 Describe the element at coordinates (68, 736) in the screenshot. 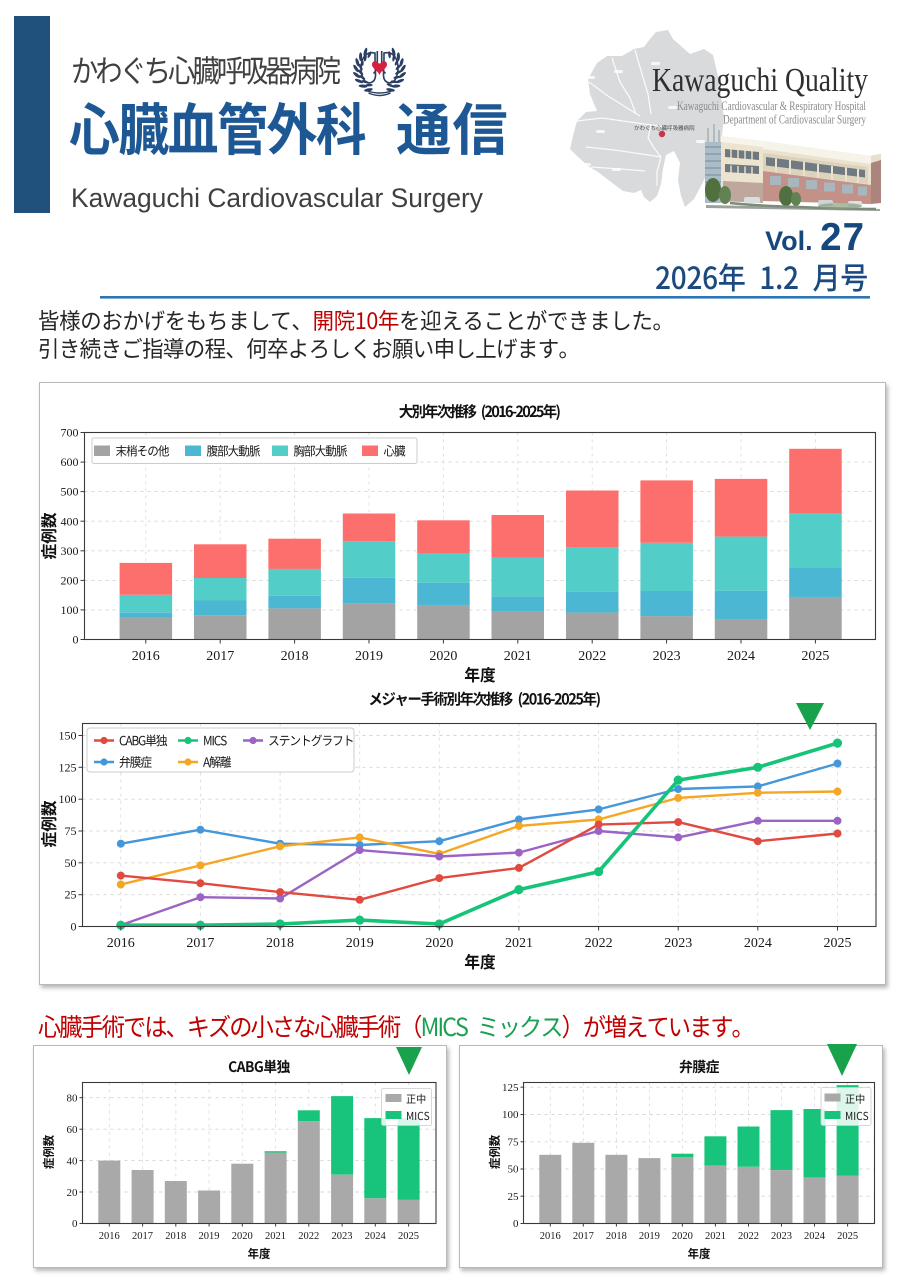

I see `svg-text: 150` at that location.